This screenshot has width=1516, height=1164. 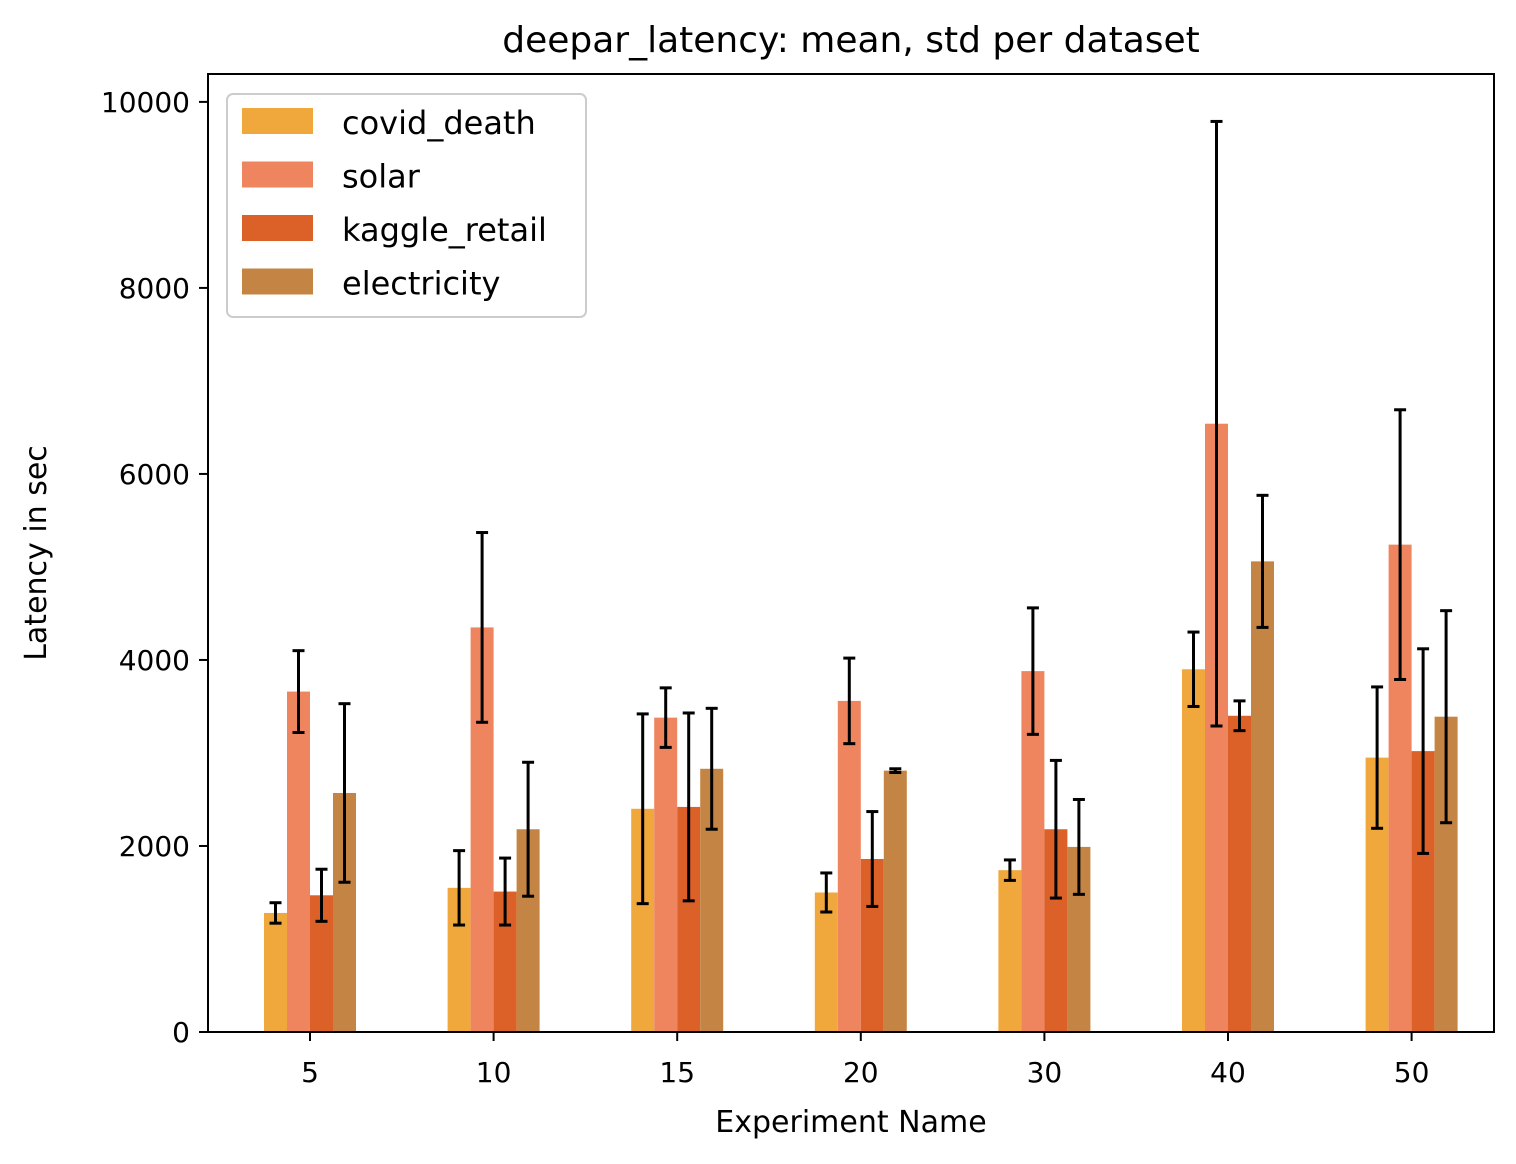 I want to click on x-tick-label-50: 50, so click(x=1412, y=1072).